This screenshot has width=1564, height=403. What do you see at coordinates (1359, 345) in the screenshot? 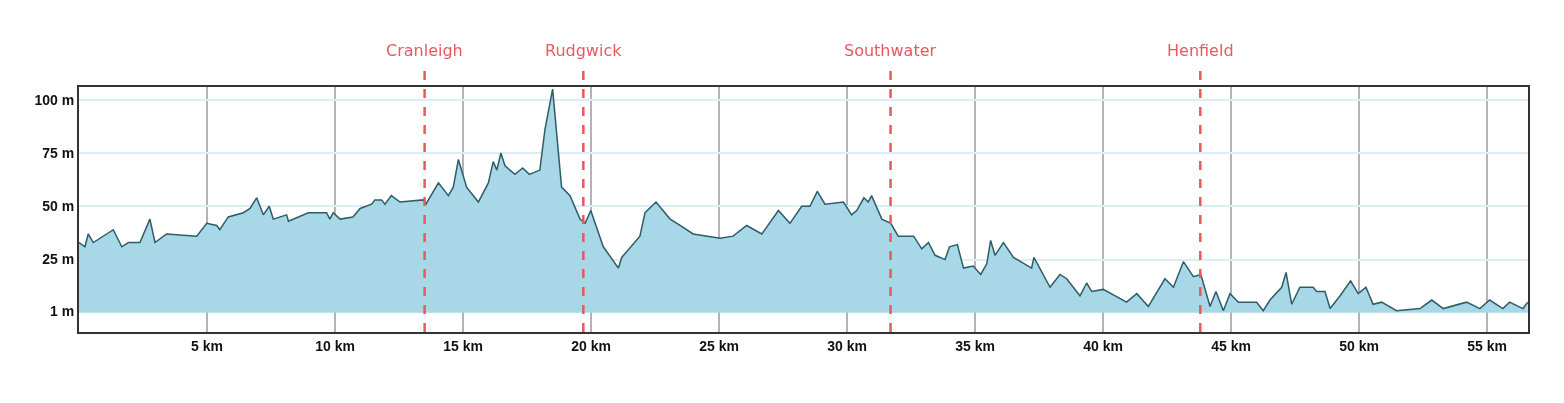
I see `x-tick-label: 50 km` at bounding box center [1359, 345].